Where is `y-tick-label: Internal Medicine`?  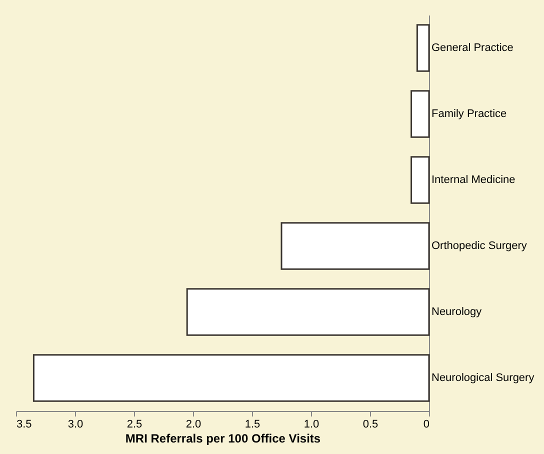 y-tick-label: Internal Medicine is located at coordinates (474, 180).